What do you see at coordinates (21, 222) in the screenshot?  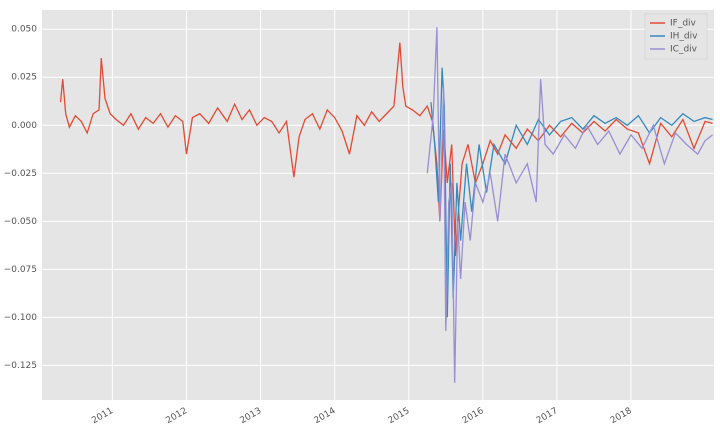 I see `y-tick-label: −0.050` at bounding box center [21, 222].